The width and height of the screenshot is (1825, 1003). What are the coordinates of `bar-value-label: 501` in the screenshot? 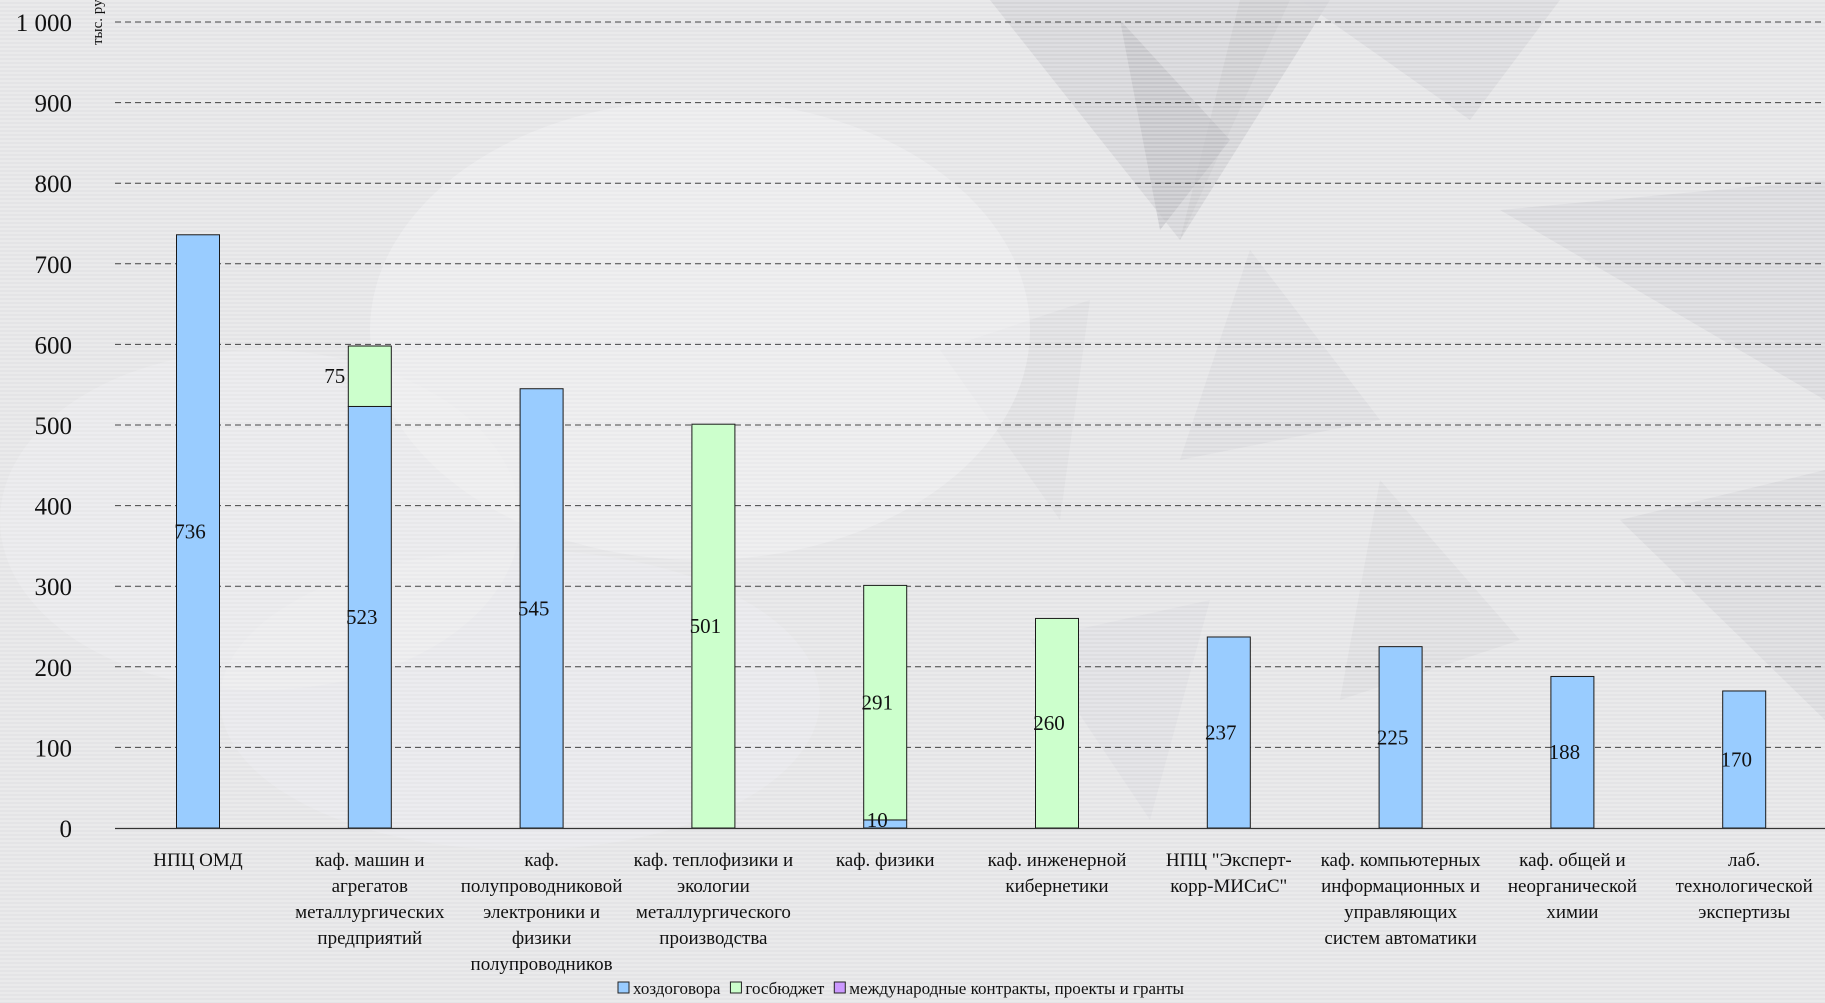 It's located at (706, 626).